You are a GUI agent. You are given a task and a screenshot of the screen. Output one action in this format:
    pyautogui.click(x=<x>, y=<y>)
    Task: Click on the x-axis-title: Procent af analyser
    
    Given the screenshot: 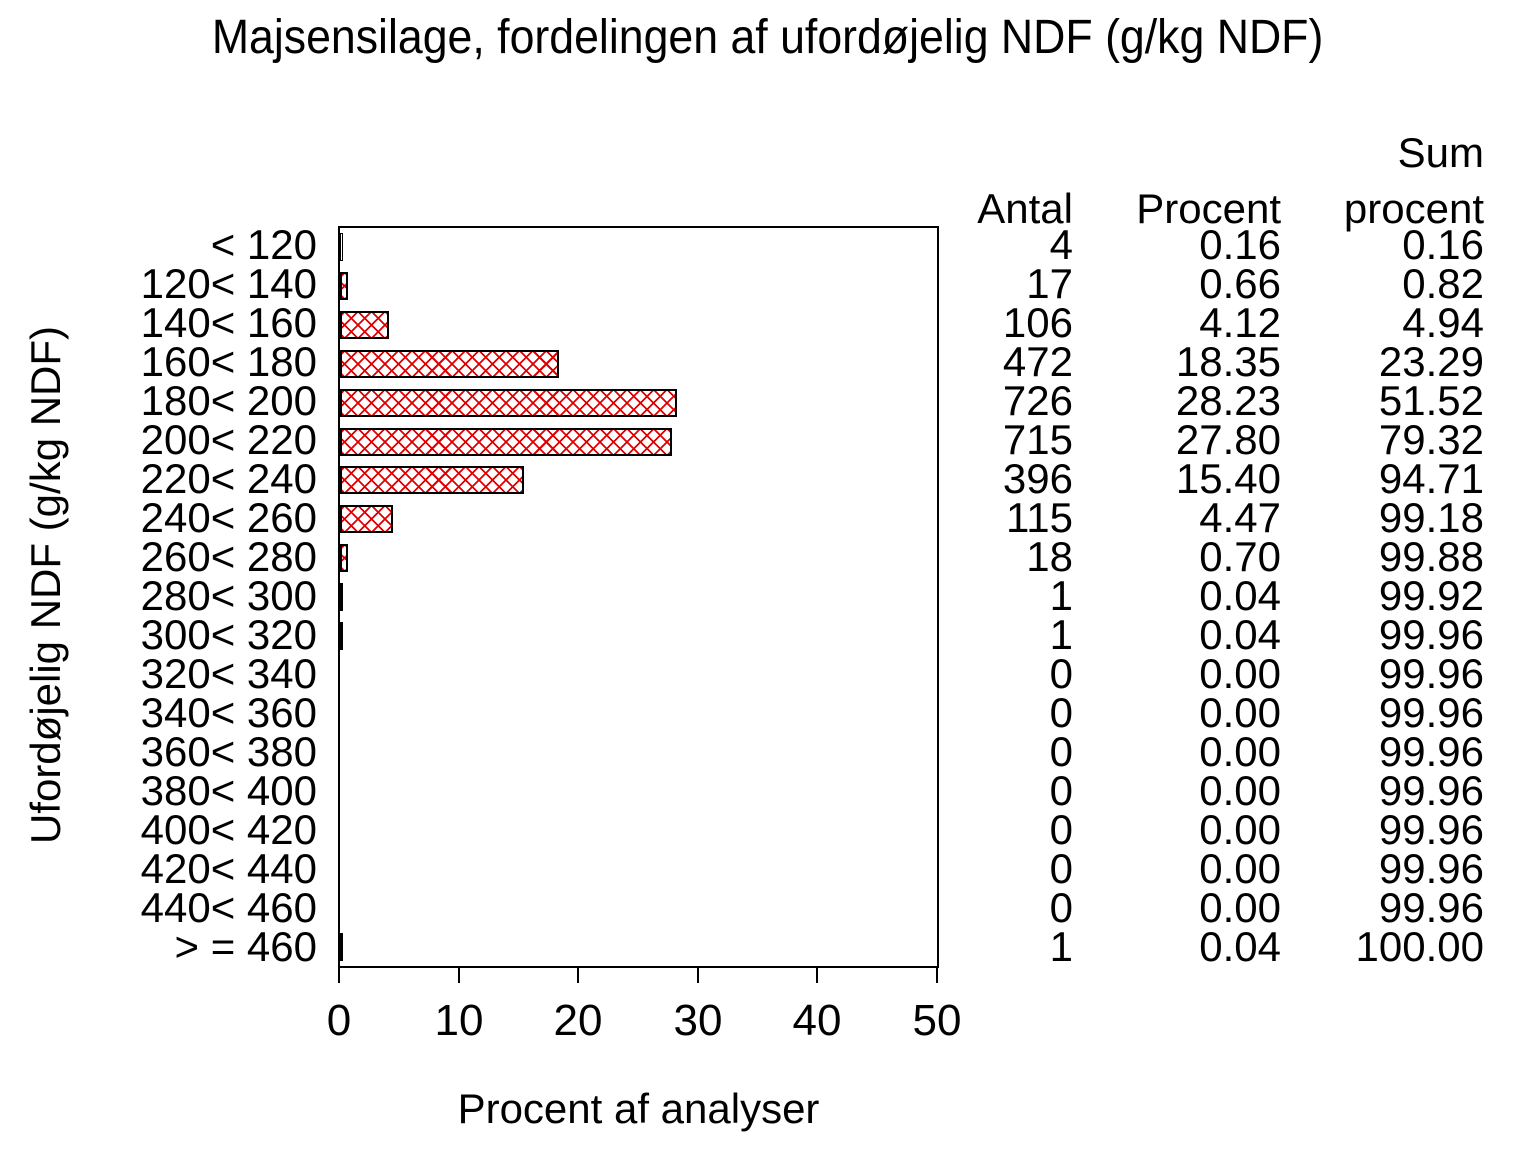 What is the action you would take?
    pyautogui.click(x=638, y=1108)
    